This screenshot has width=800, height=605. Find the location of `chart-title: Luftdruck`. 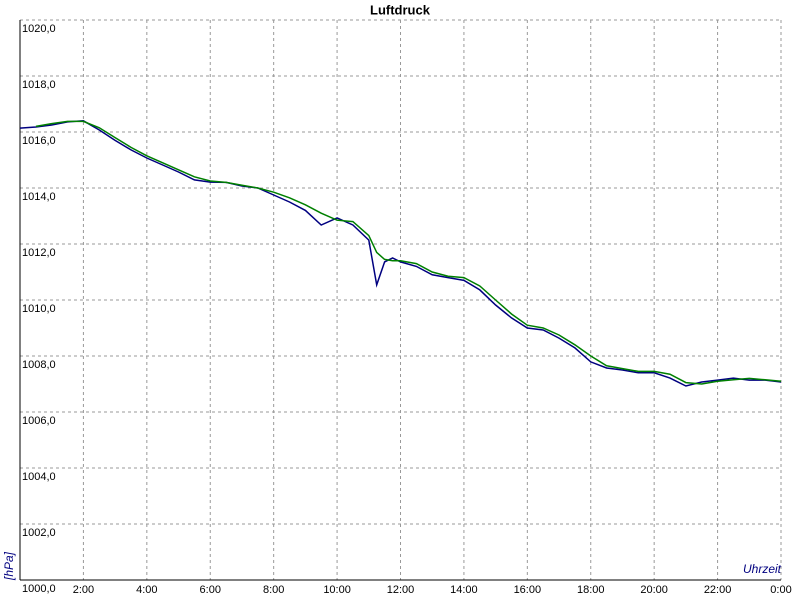

chart-title: Luftdruck is located at coordinates (400, 9).